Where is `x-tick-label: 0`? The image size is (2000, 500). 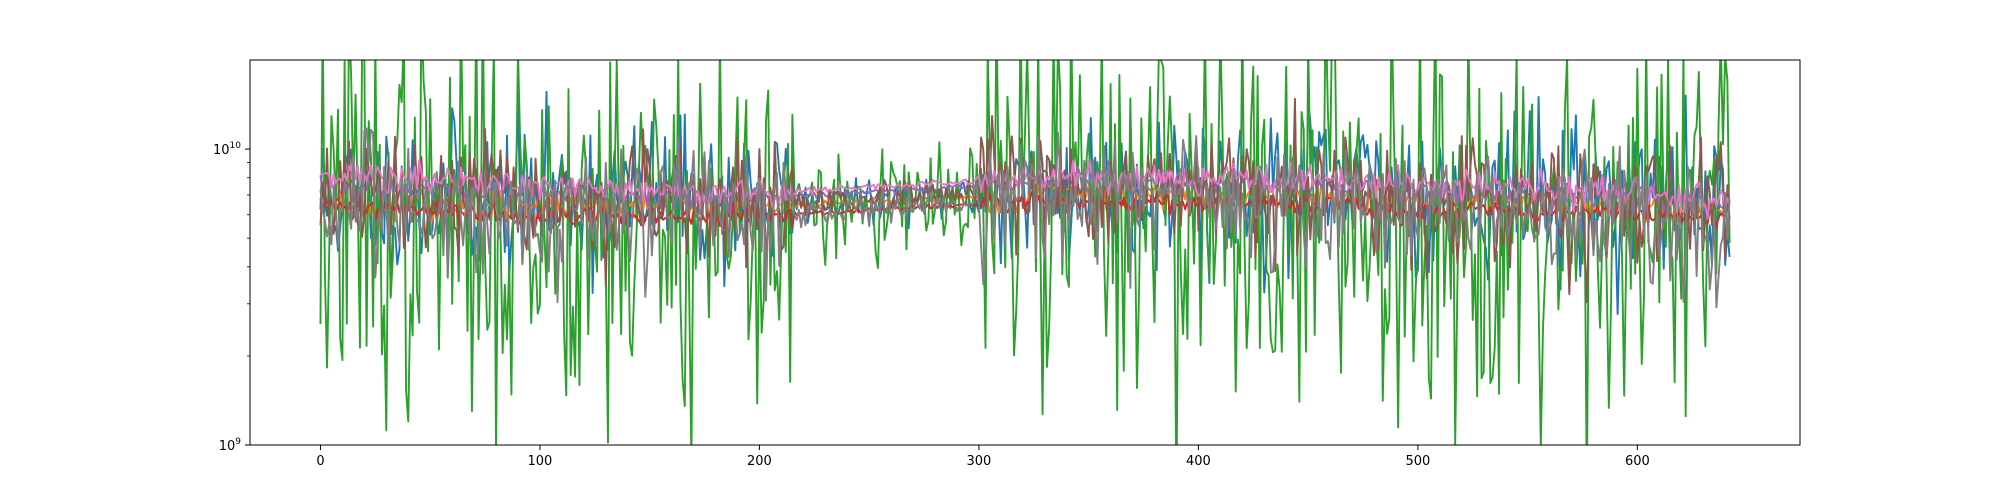
x-tick-label: 0 is located at coordinates (320, 461).